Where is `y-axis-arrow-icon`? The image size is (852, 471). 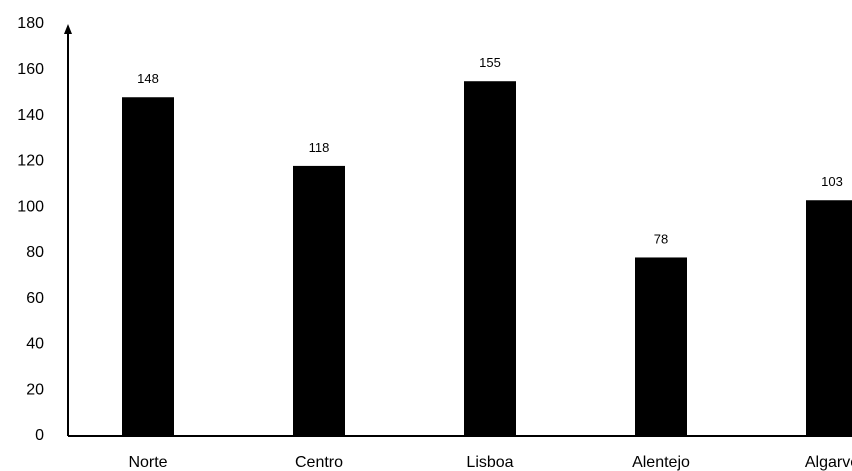
y-axis-arrow-icon is located at coordinates (68, 29).